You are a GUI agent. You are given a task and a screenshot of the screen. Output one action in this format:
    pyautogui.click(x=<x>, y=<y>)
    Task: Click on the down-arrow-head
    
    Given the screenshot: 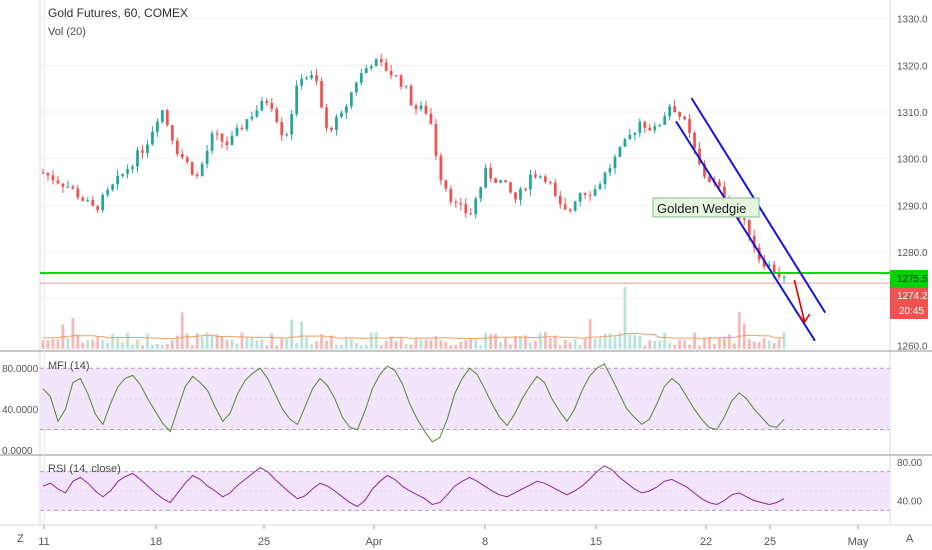 What is the action you would take?
    pyautogui.click(x=804, y=318)
    